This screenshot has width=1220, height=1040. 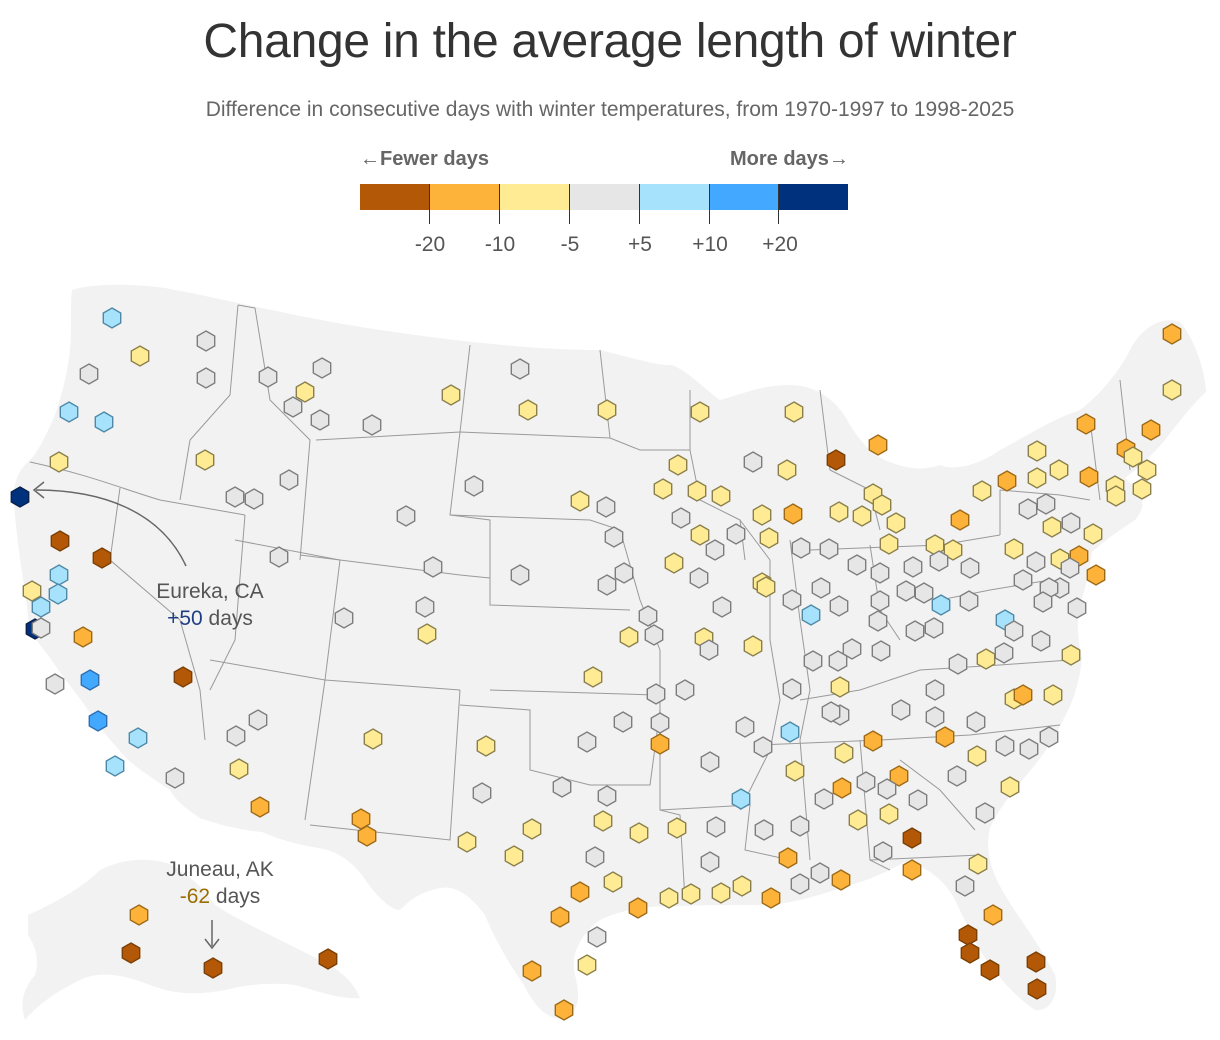 What do you see at coordinates (395, 197) in the screenshot?
I see `legend-swatch-fewest` at bounding box center [395, 197].